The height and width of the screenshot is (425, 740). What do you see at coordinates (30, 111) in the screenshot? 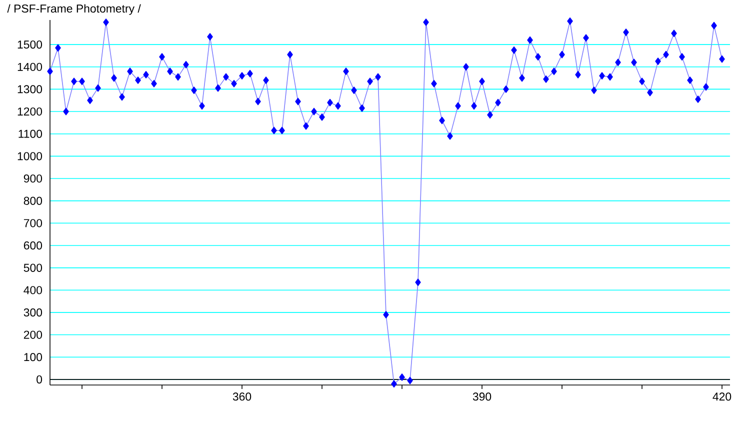
I see `y-tick-label: 1200` at bounding box center [30, 111].